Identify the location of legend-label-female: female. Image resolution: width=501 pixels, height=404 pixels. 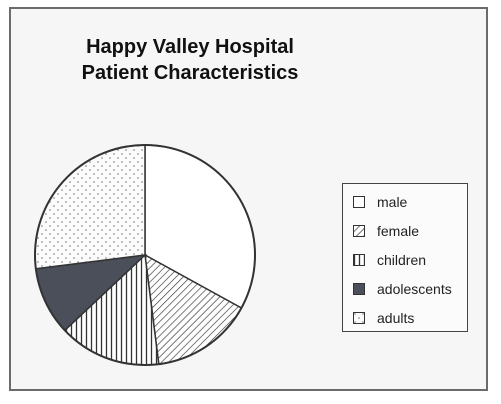
(398, 231).